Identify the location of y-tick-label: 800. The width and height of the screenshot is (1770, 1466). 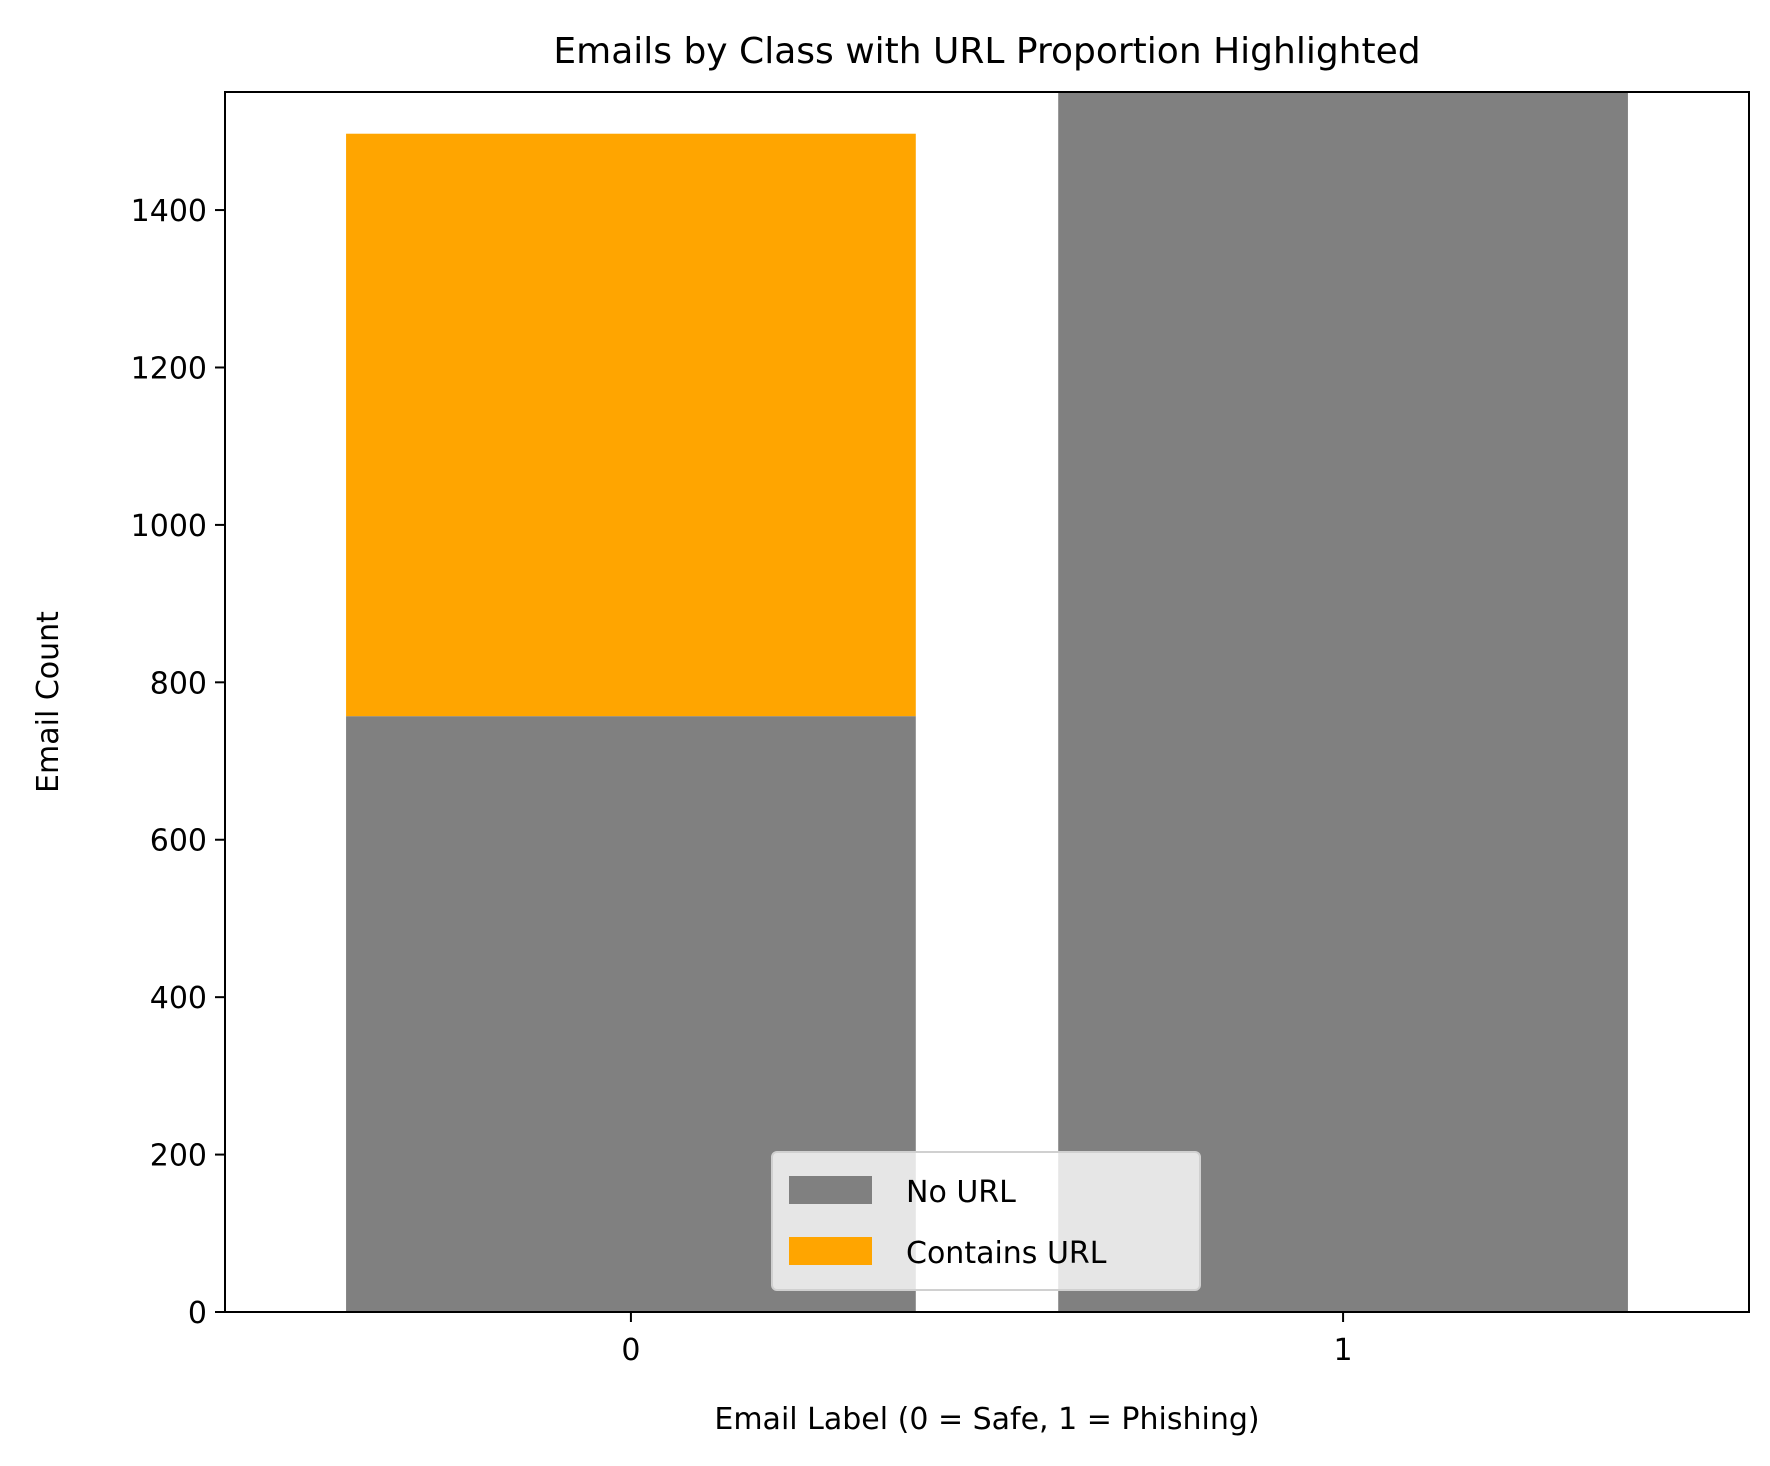
(178, 683).